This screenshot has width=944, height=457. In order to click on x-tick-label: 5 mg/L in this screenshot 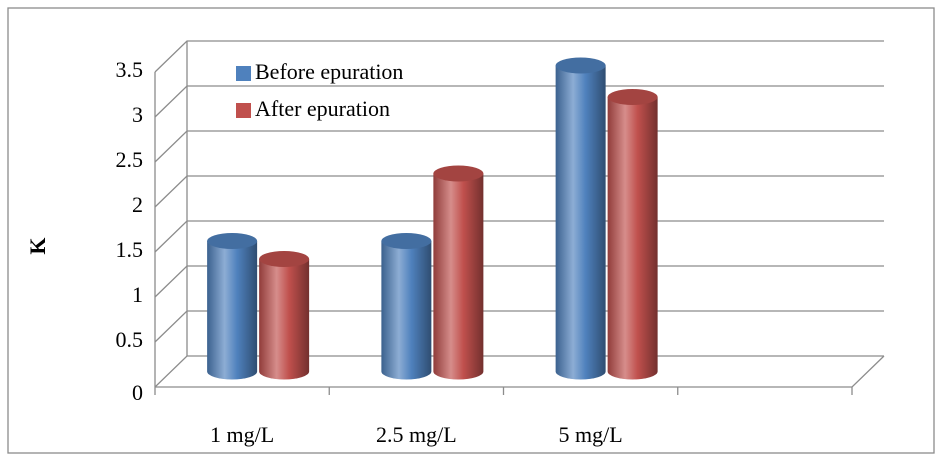, I will do `click(591, 434)`.